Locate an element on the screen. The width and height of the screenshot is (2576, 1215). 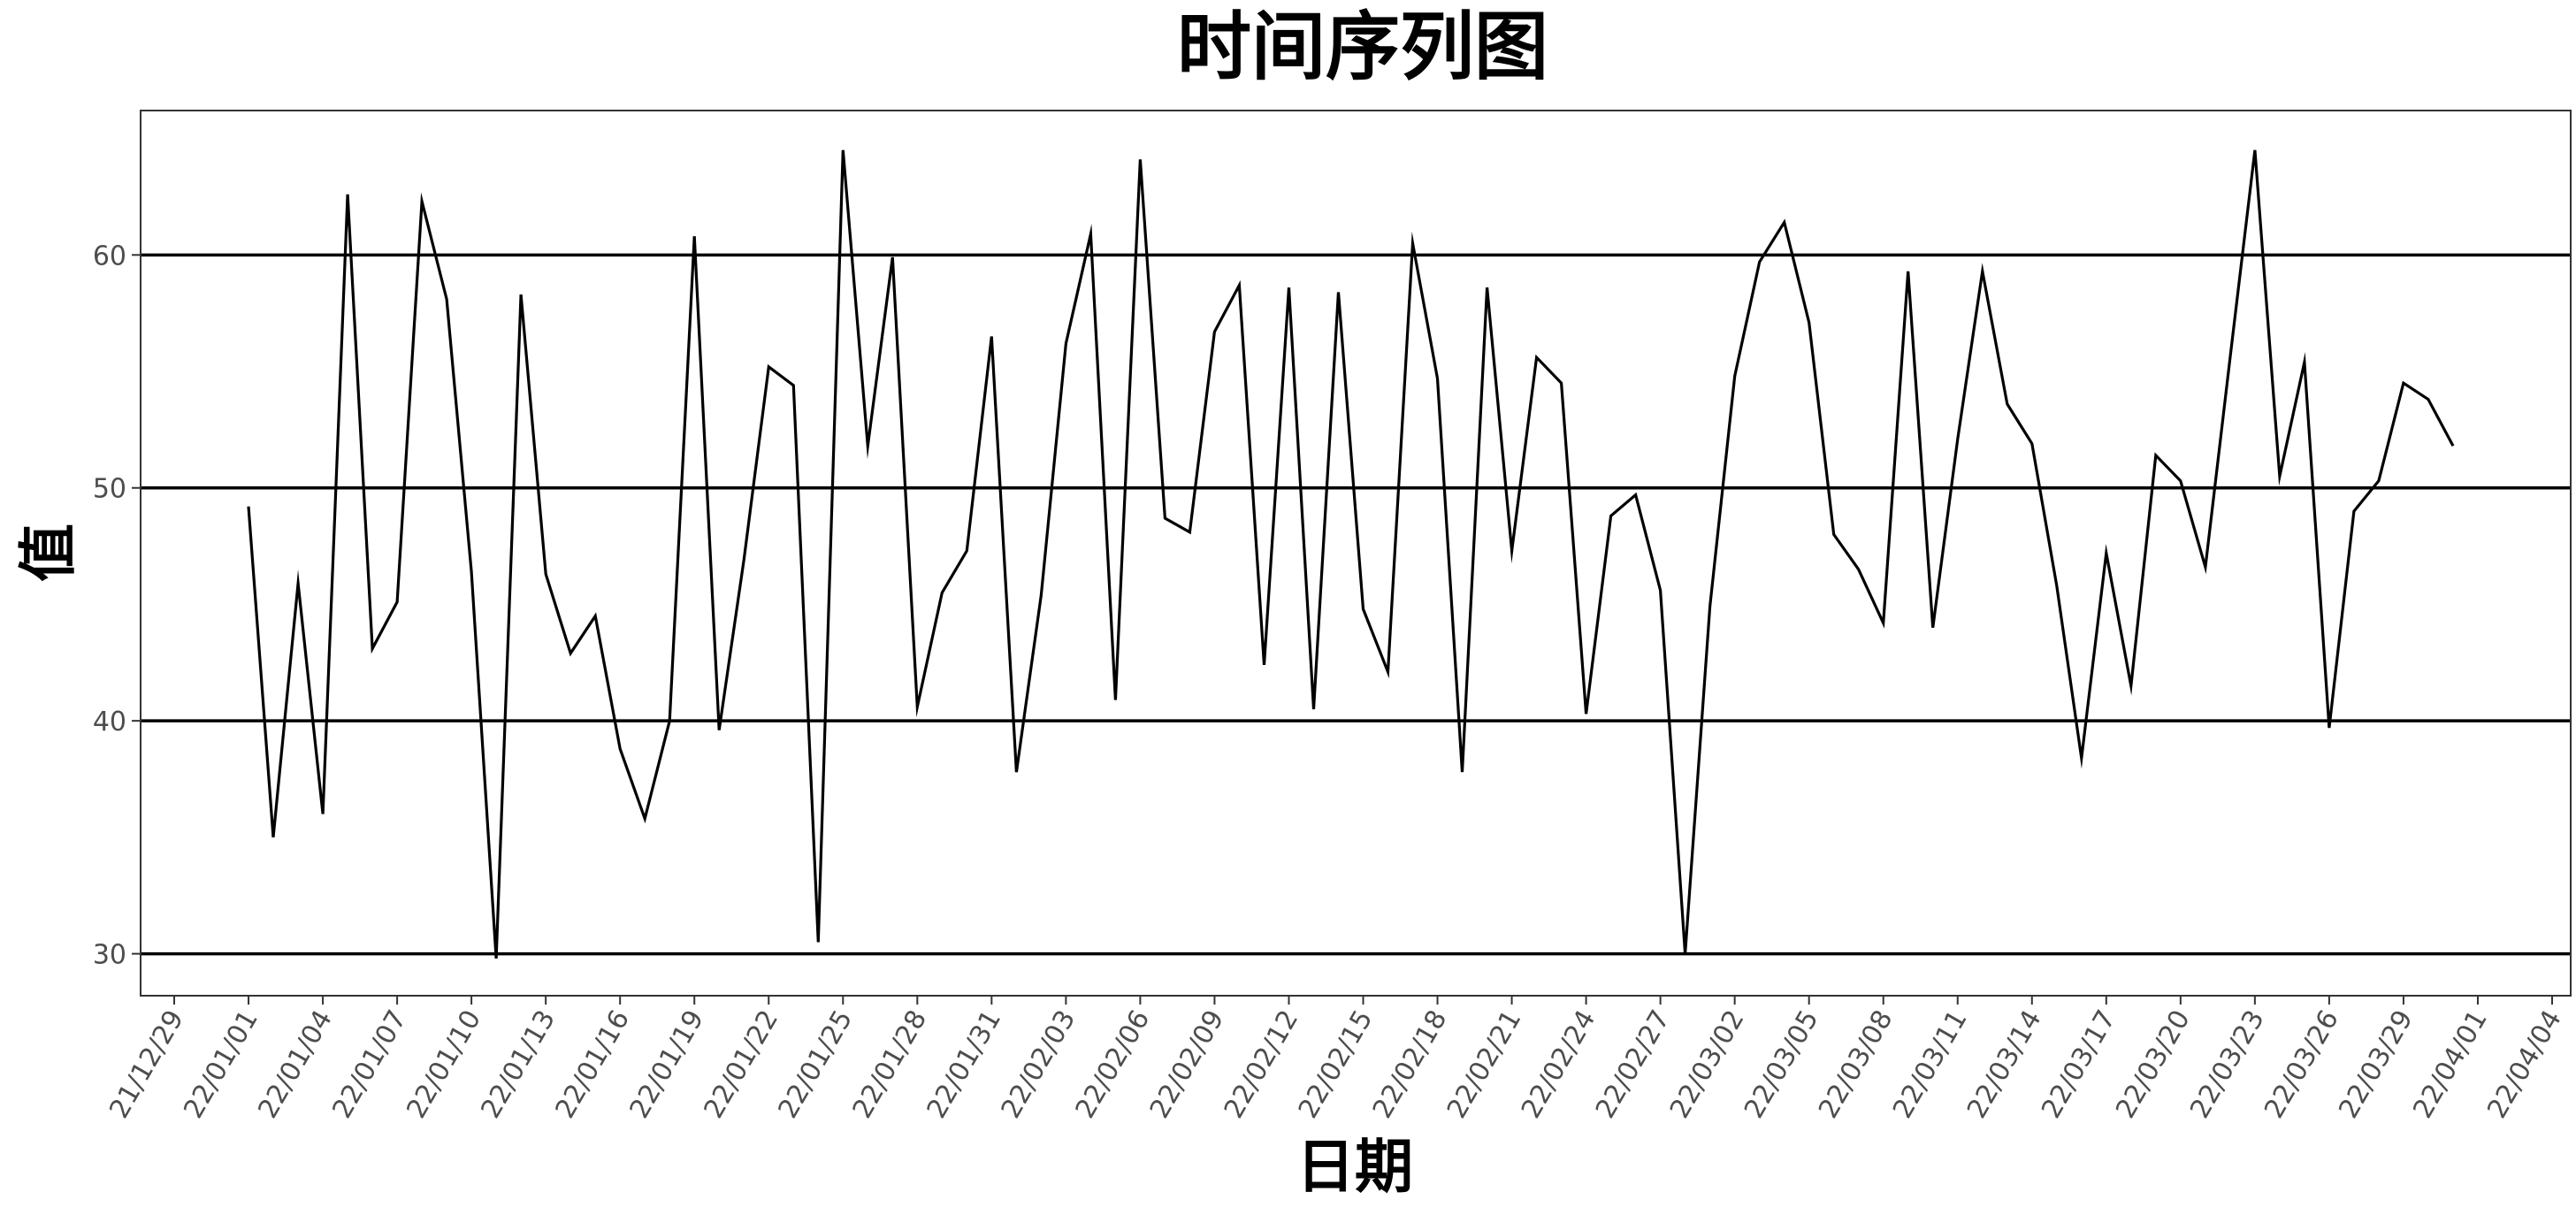
x-tick-label-1: 22/01/01 is located at coordinates (221, 1064).